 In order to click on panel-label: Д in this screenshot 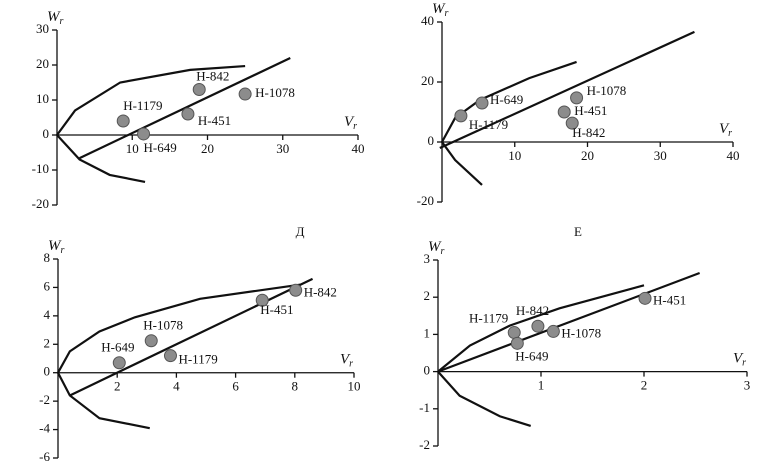, I will do `click(300, 231)`.